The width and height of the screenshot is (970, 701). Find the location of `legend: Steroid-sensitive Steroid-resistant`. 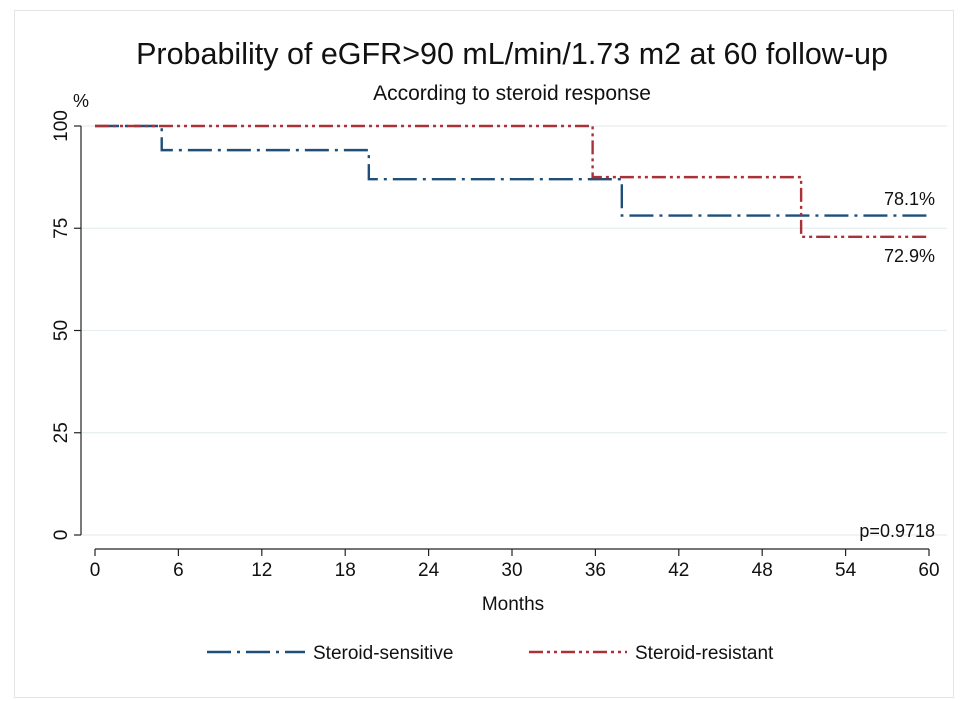

legend: Steroid-sensitive Steroid-resistant is located at coordinates (490, 653).